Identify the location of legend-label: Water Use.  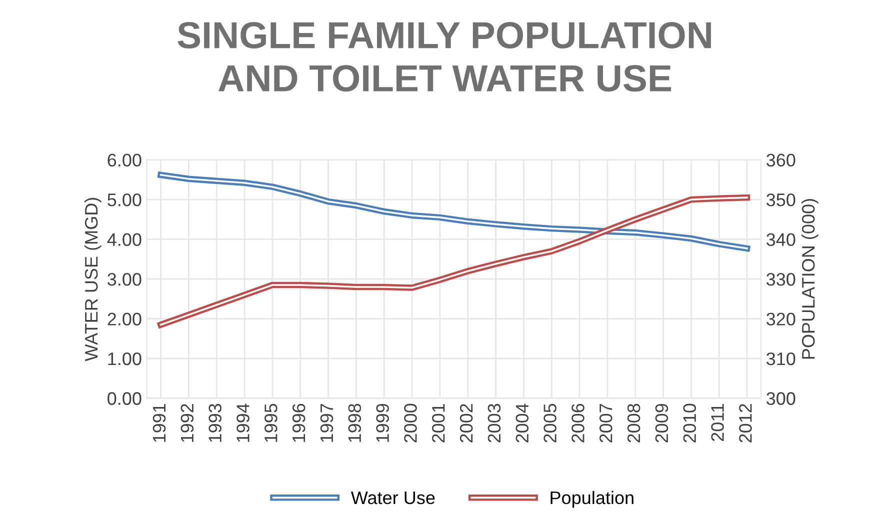
(392, 498).